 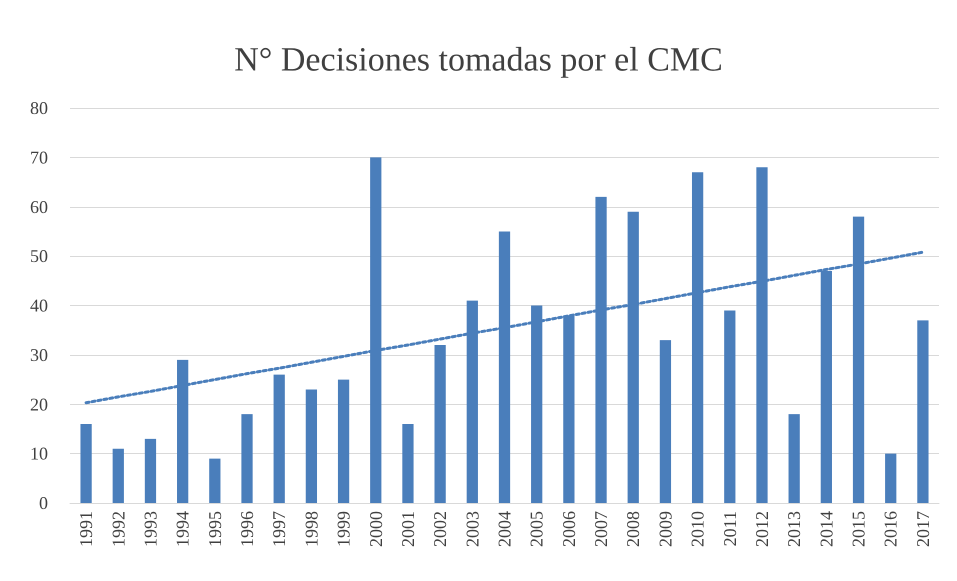 I want to click on y-tick-label: 0, so click(x=43, y=503).